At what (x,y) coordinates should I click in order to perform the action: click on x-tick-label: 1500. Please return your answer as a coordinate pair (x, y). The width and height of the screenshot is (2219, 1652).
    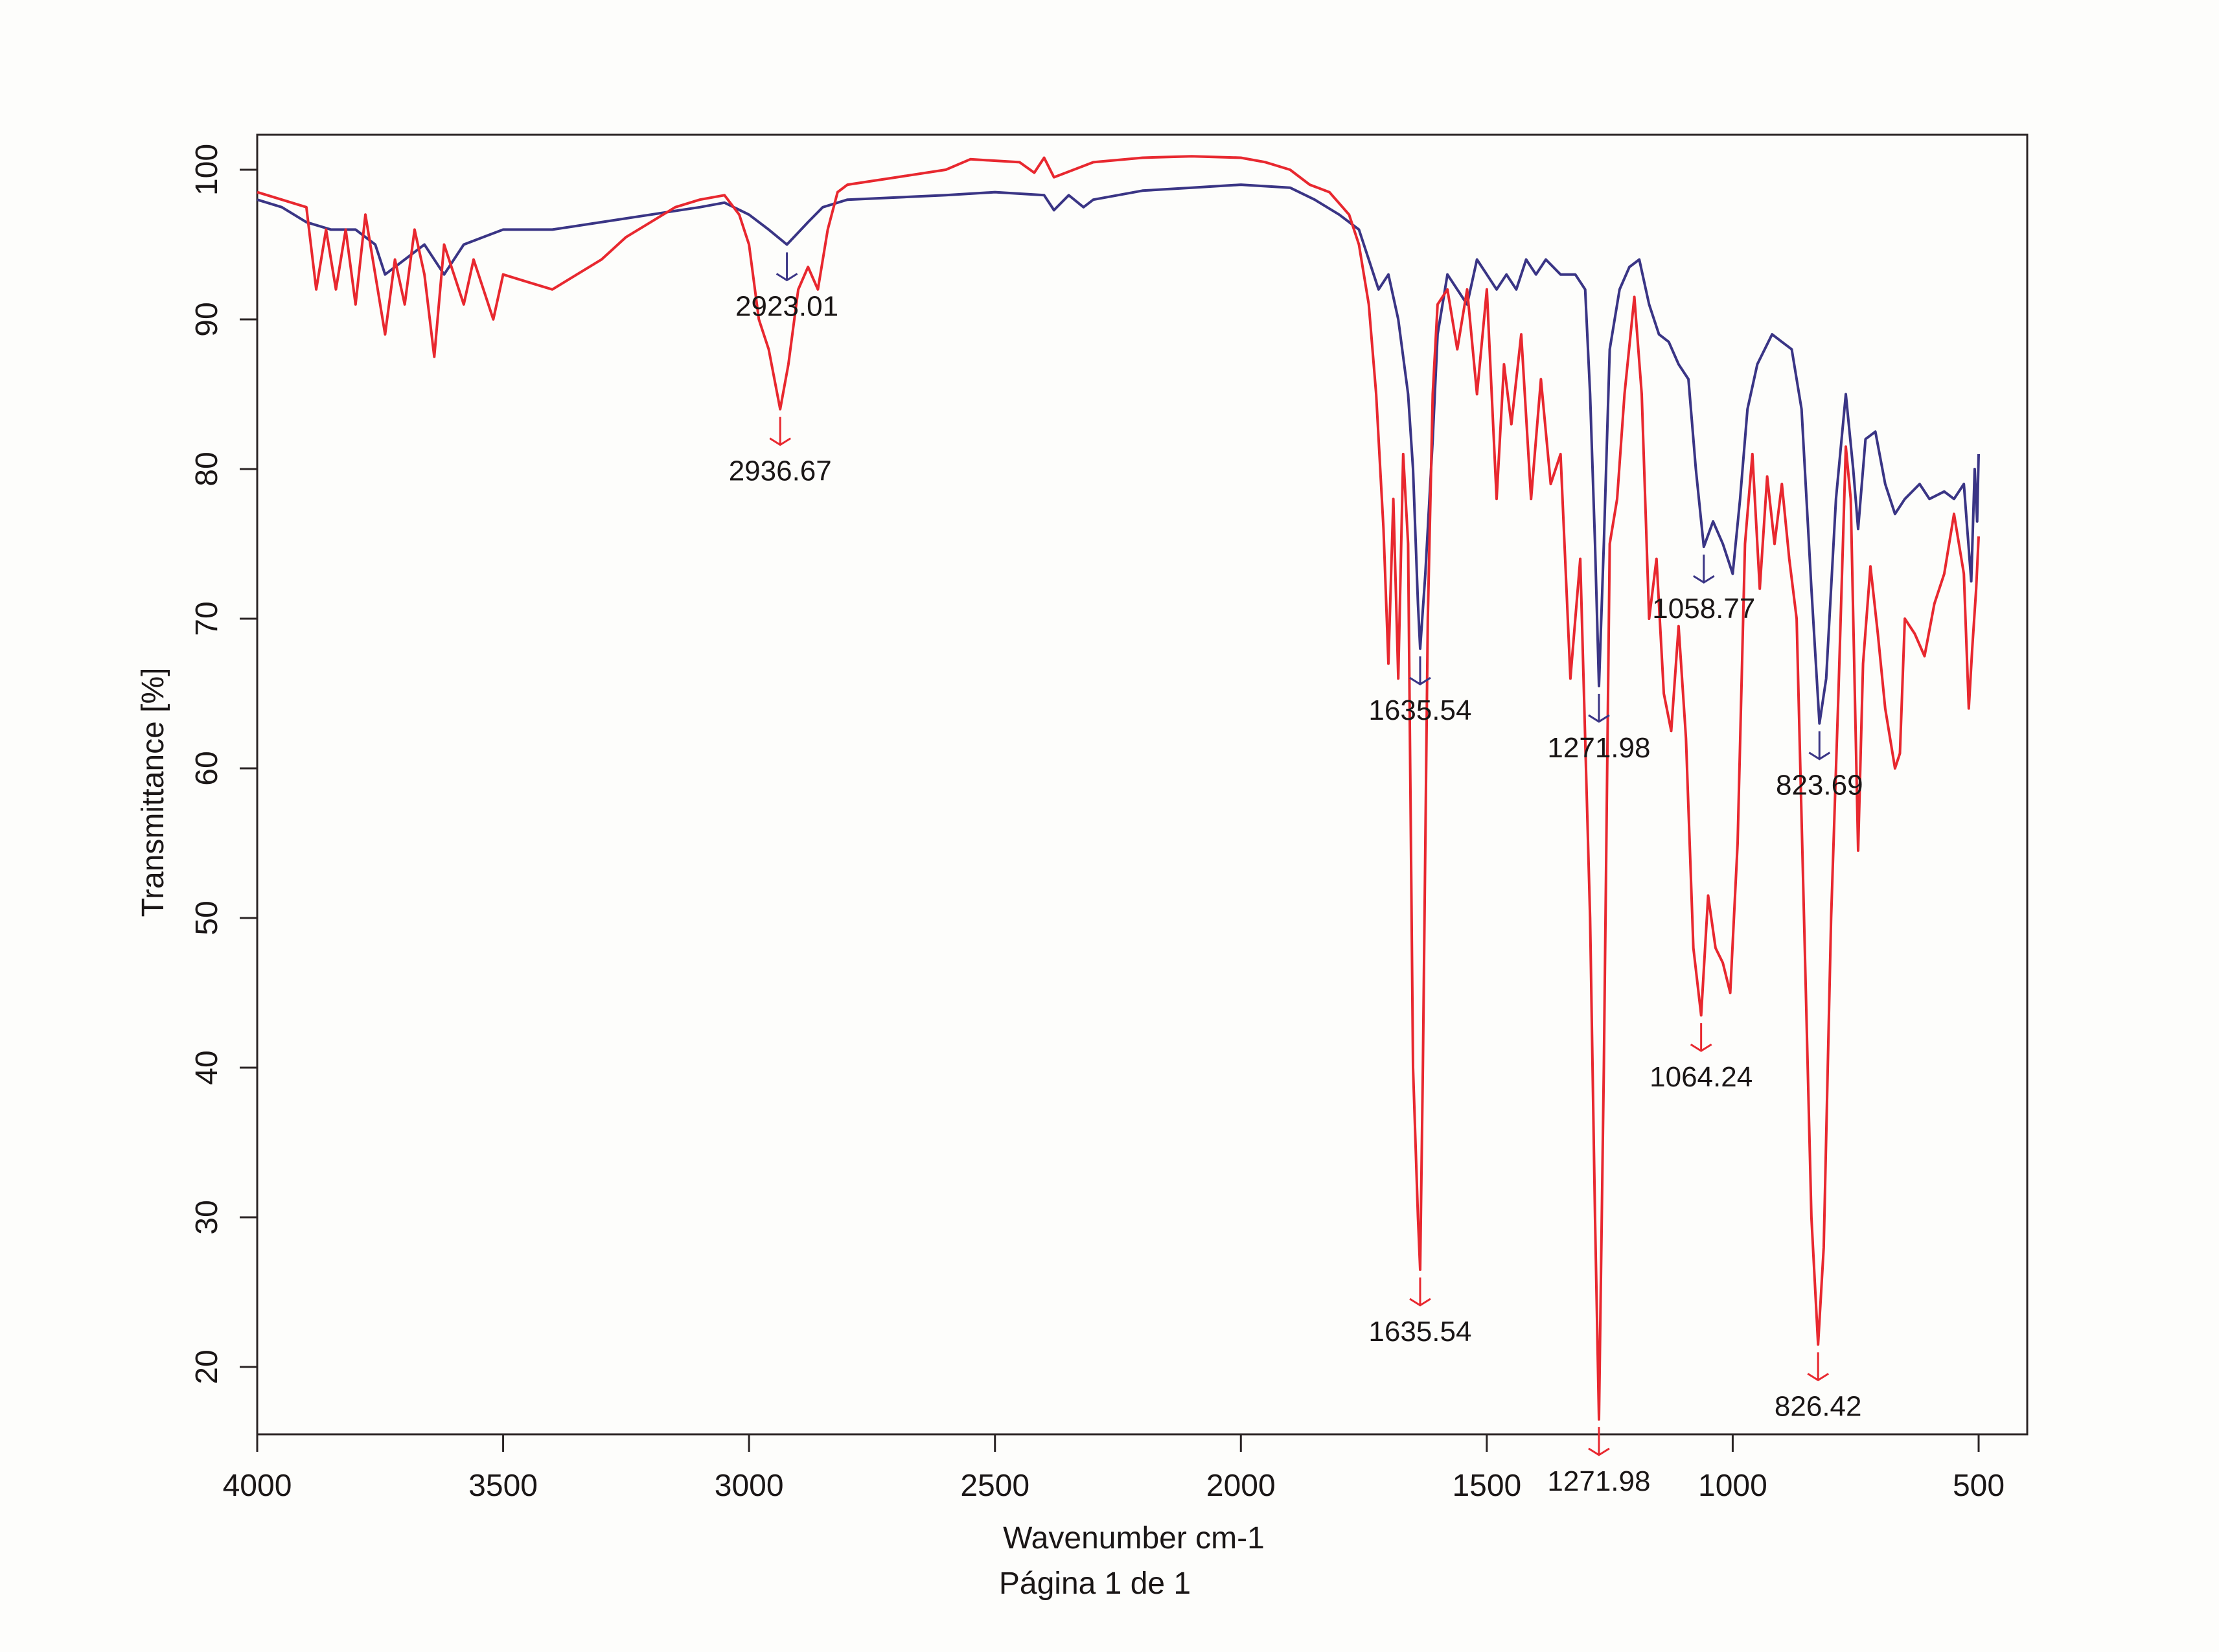
    Looking at the image, I should click on (1486, 1486).